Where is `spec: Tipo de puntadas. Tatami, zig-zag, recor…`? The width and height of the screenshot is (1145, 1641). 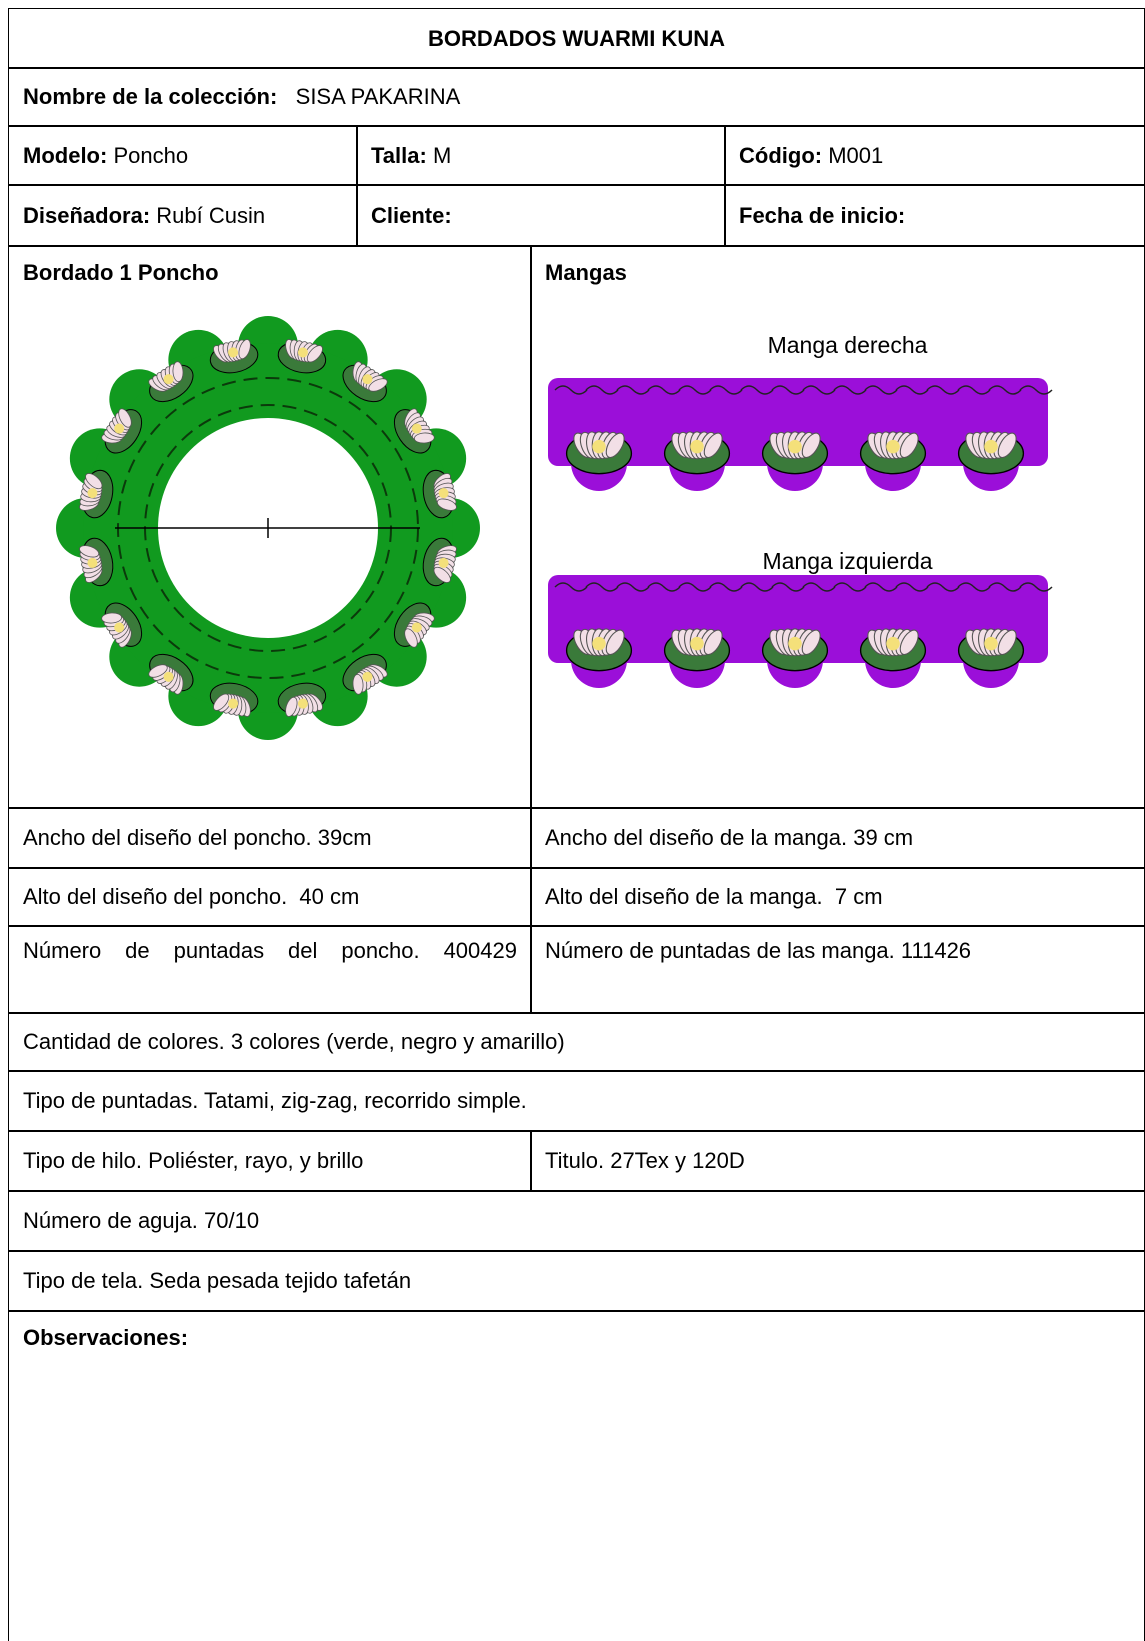
spec: Tipo de puntadas. Tatami, zig-zag, recor… is located at coordinates (275, 1100).